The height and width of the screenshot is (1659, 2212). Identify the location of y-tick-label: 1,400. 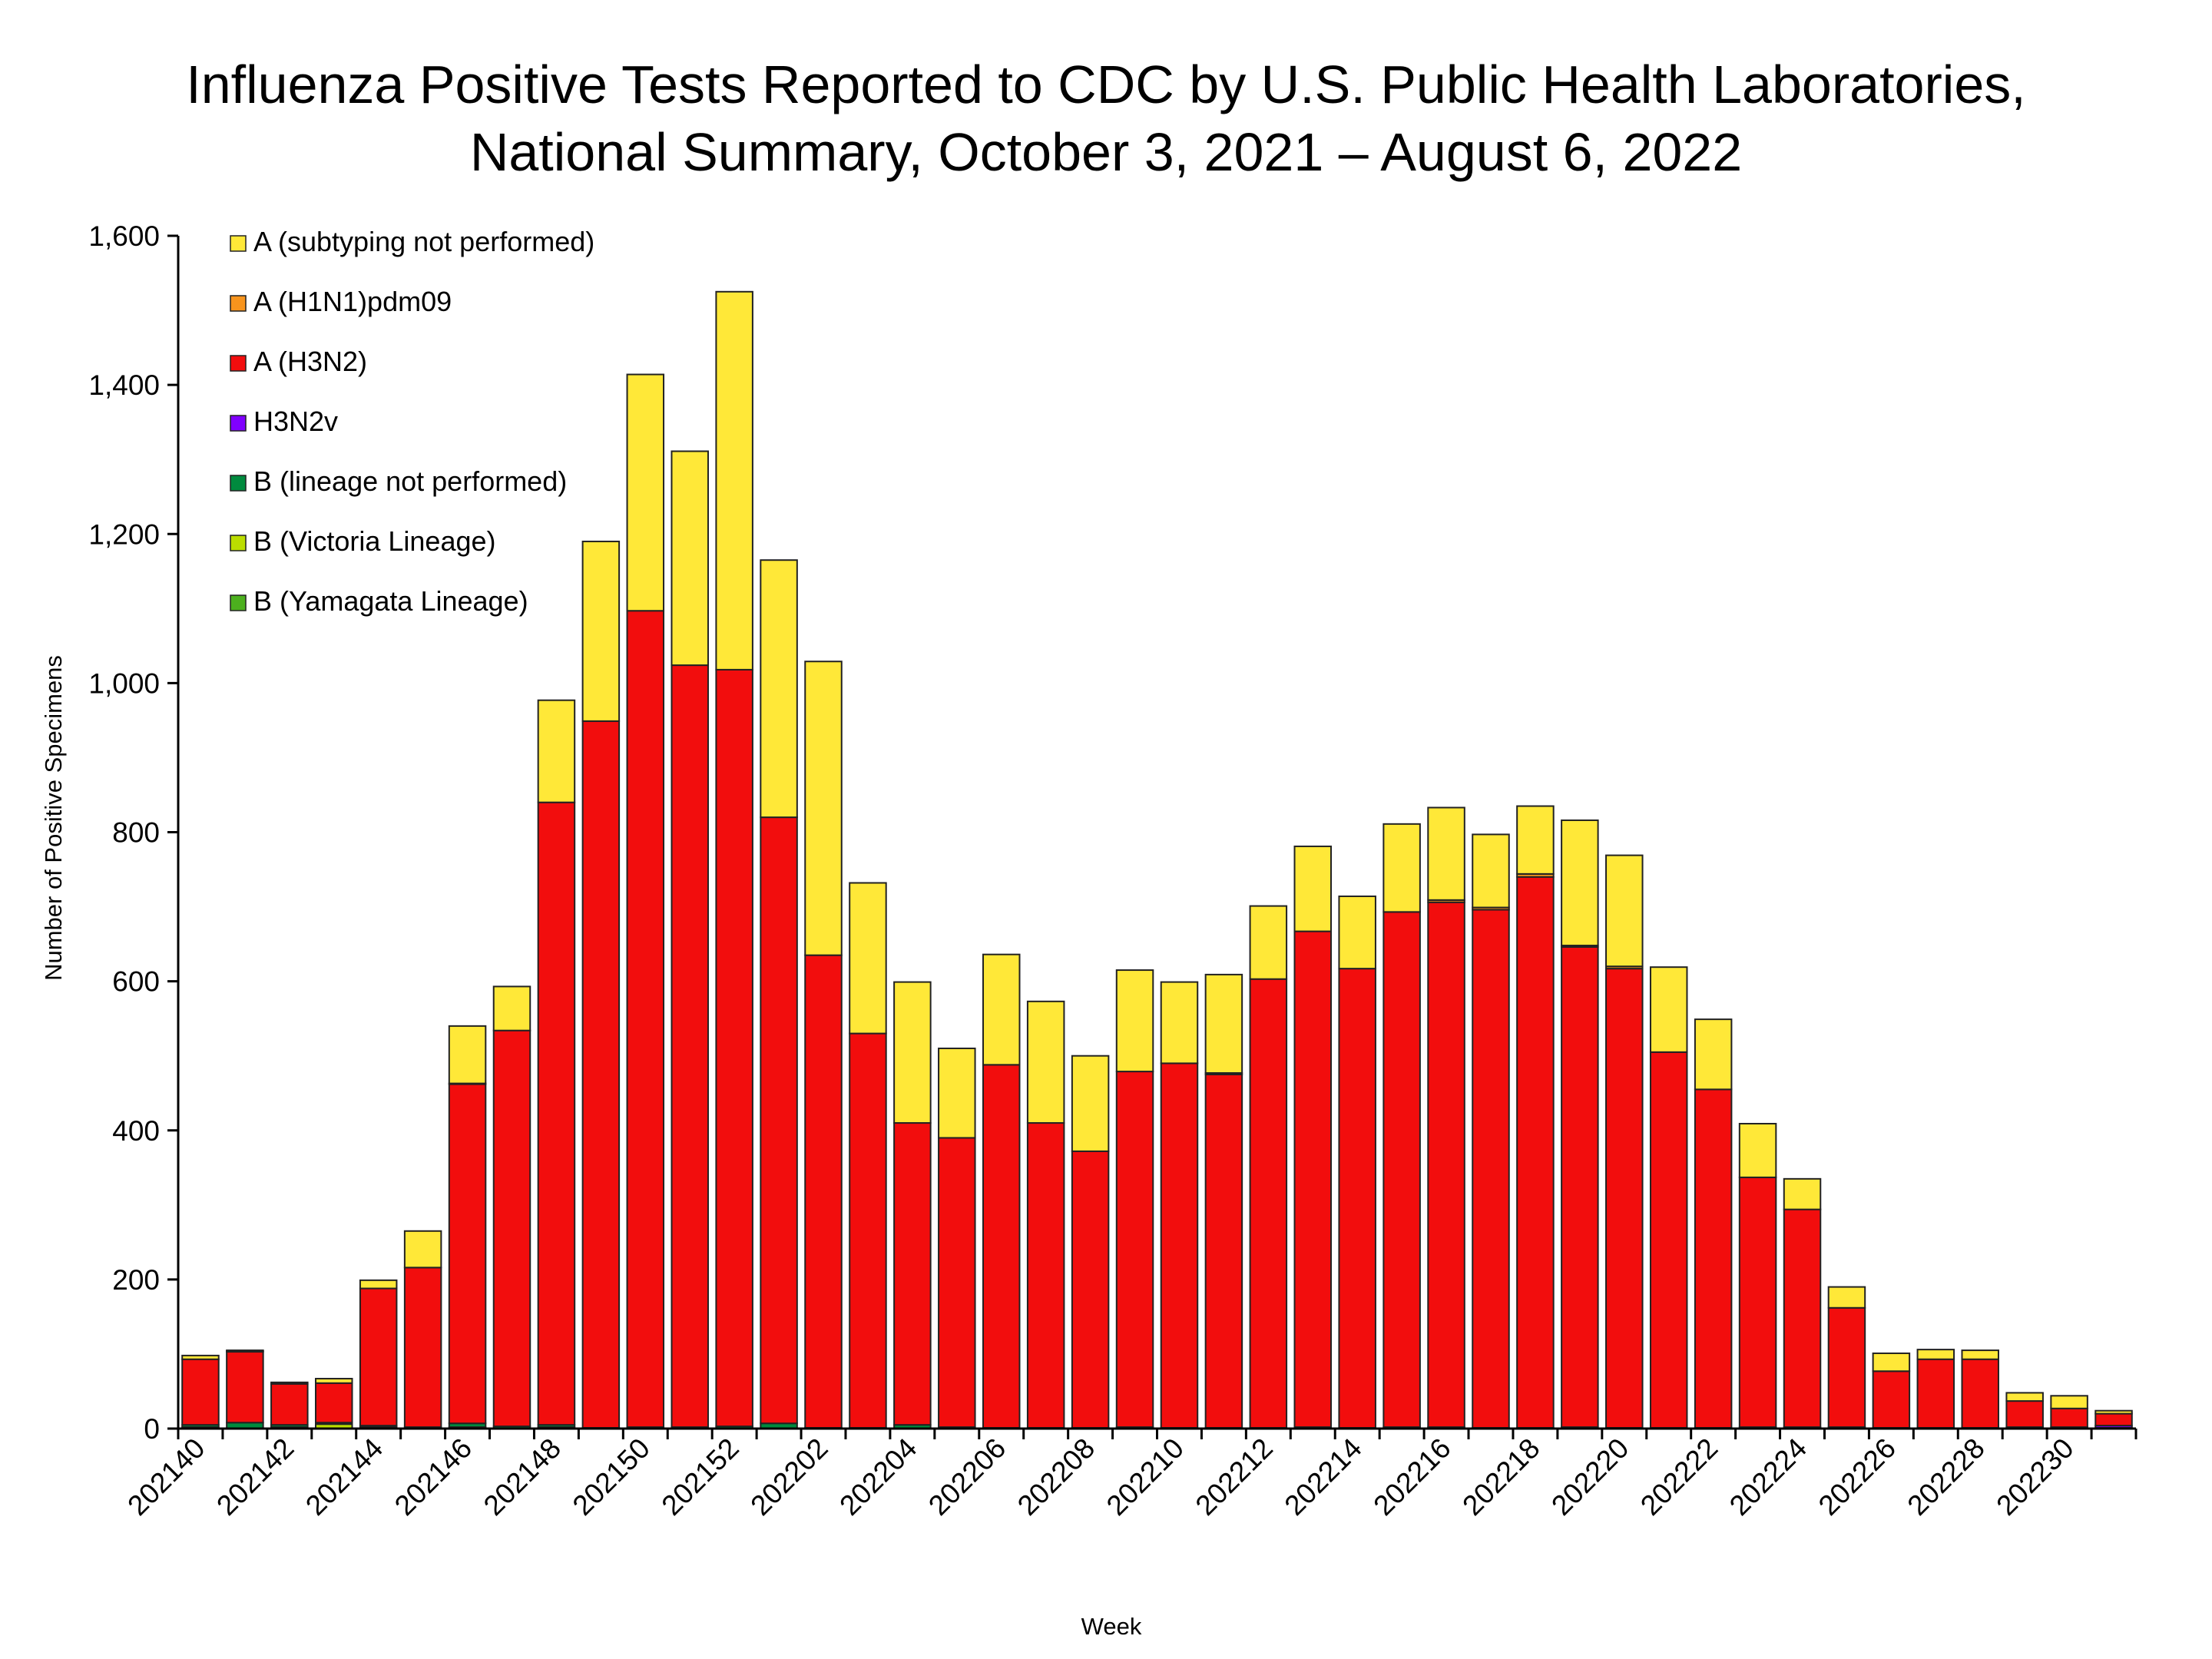
(124, 385).